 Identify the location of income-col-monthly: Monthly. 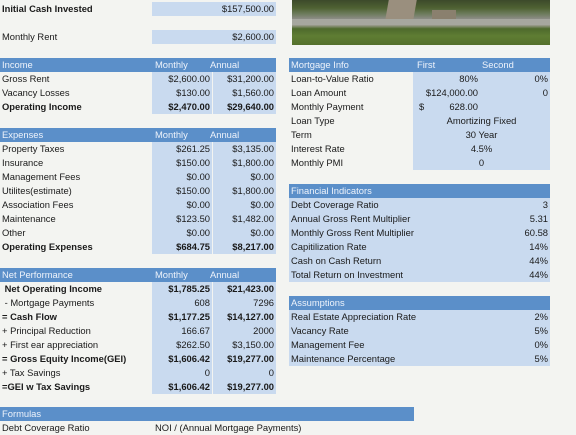
(171, 64).